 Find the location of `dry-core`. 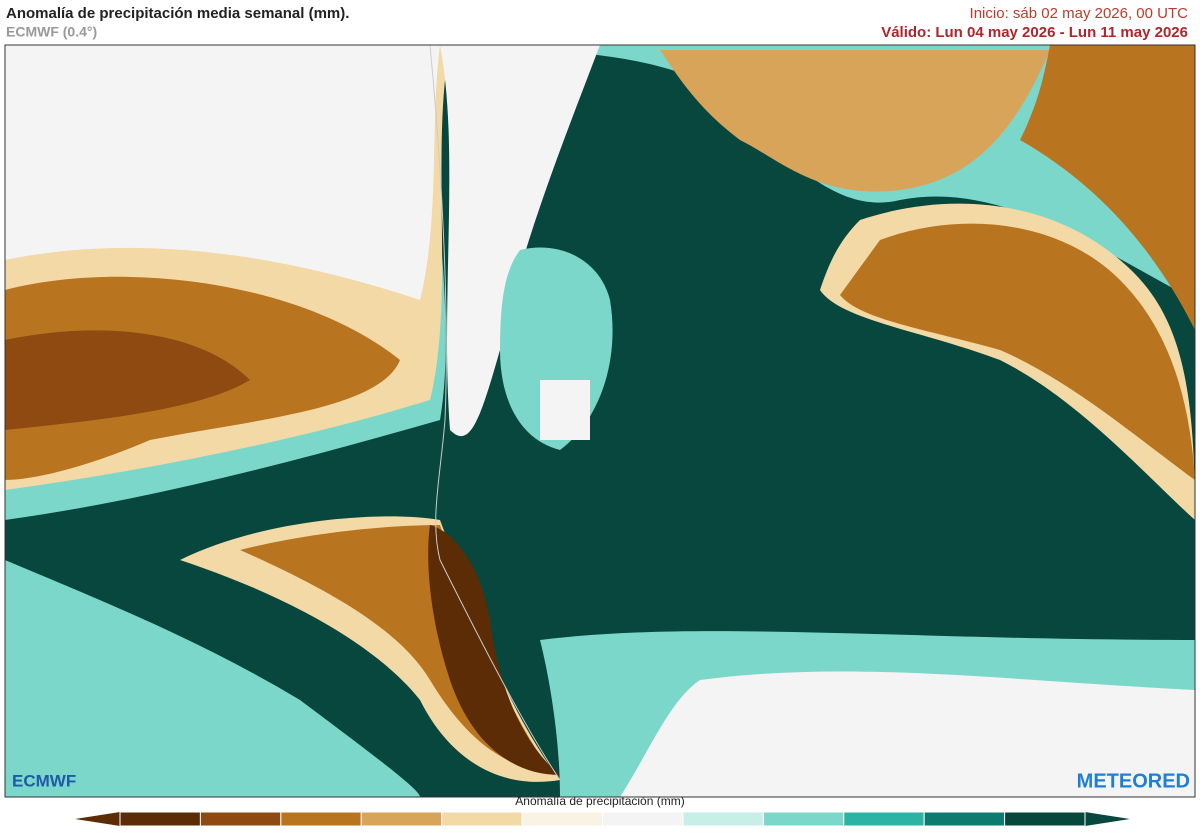

dry-core is located at coordinates (127, 380).